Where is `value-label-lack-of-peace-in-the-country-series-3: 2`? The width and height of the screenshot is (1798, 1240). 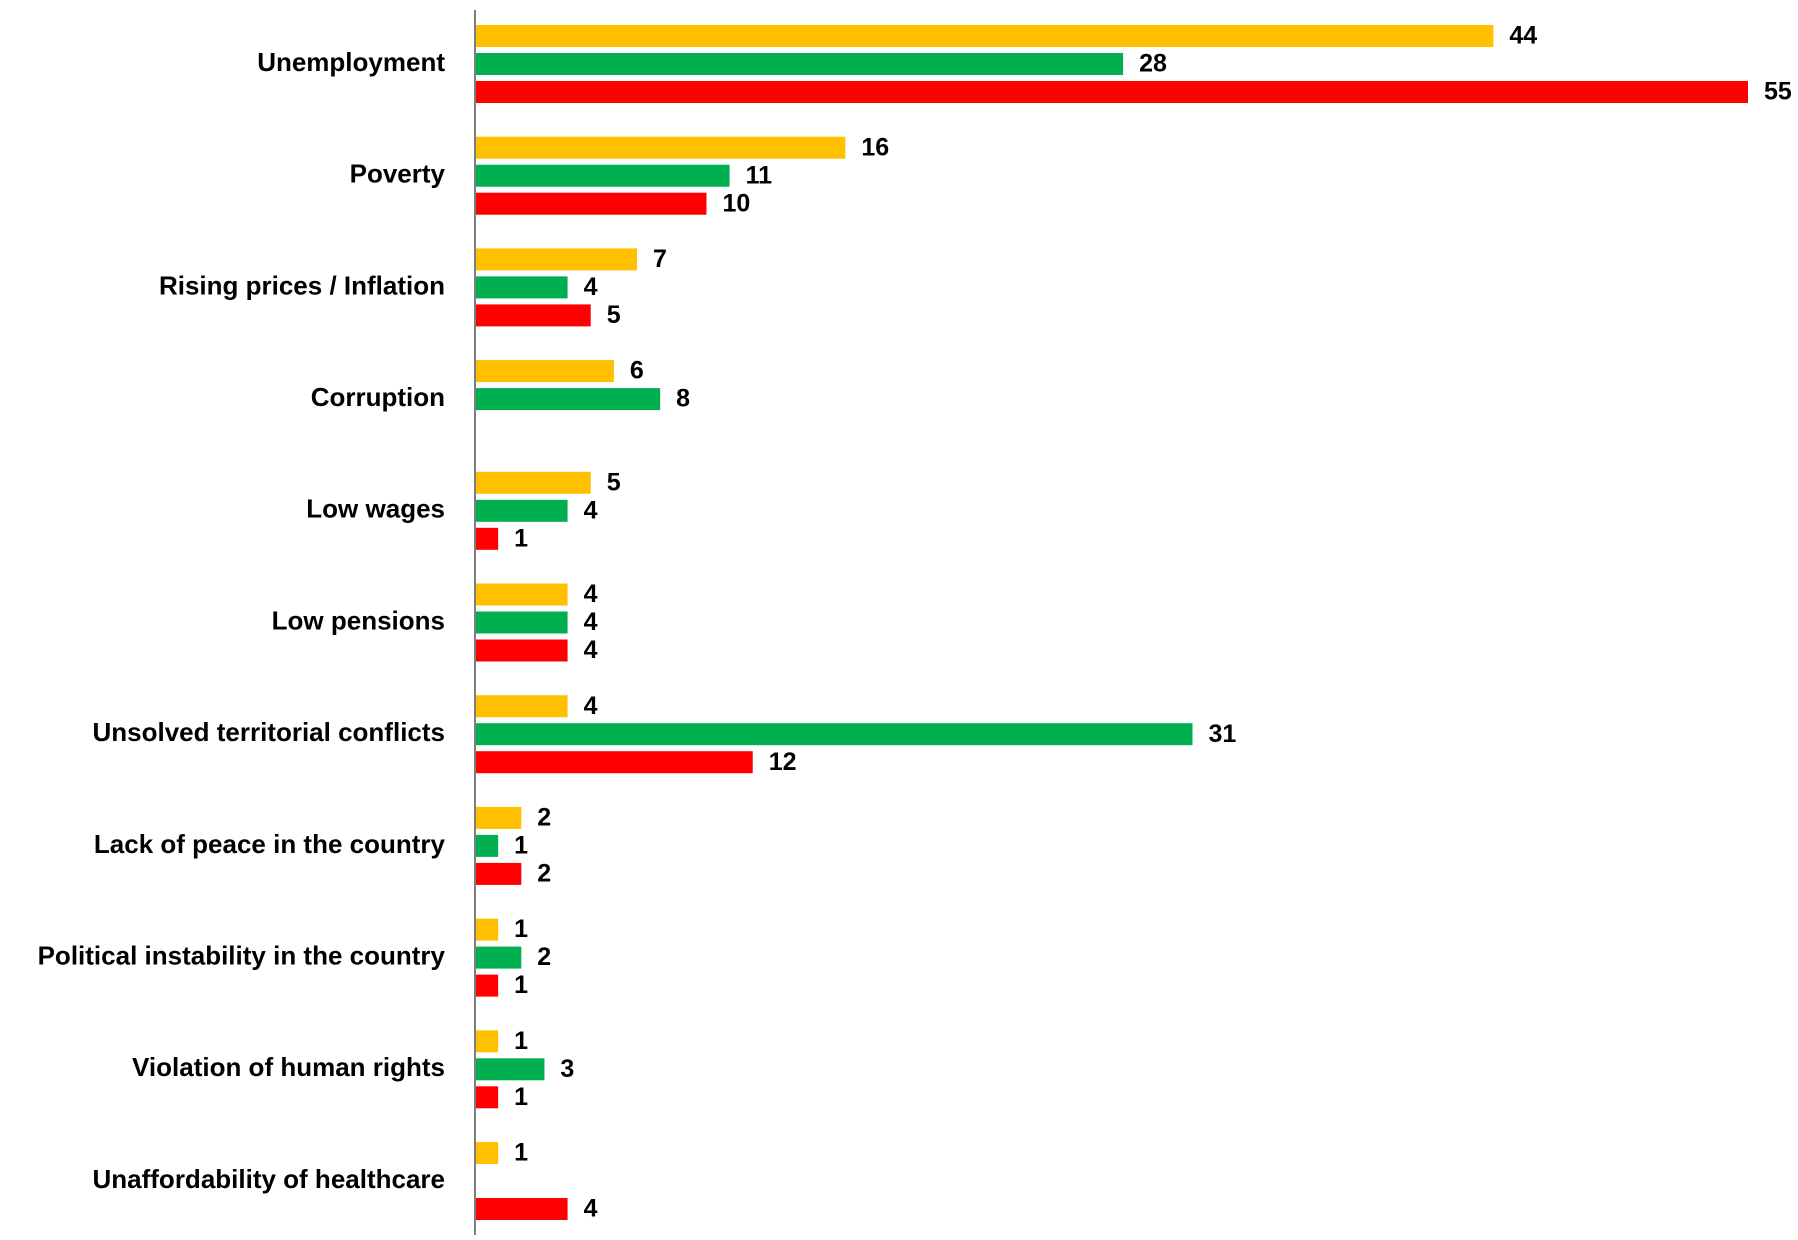 value-label-lack-of-peace-in-the-country-series-3: 2 is located at coordinates (544, 874).